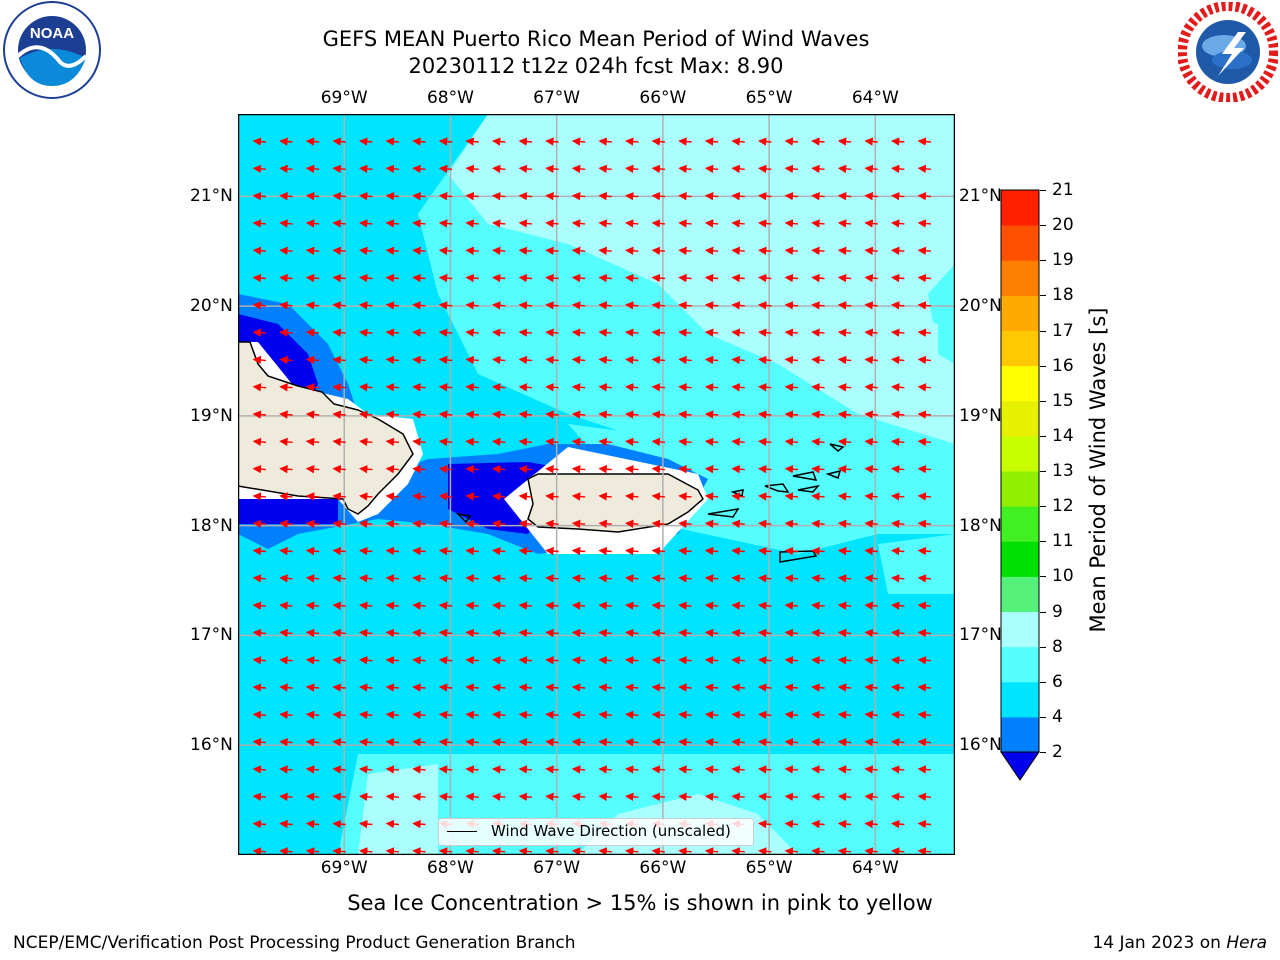  I want to click on date-text: 14 Jan 2023 on, so click(1159, 943).